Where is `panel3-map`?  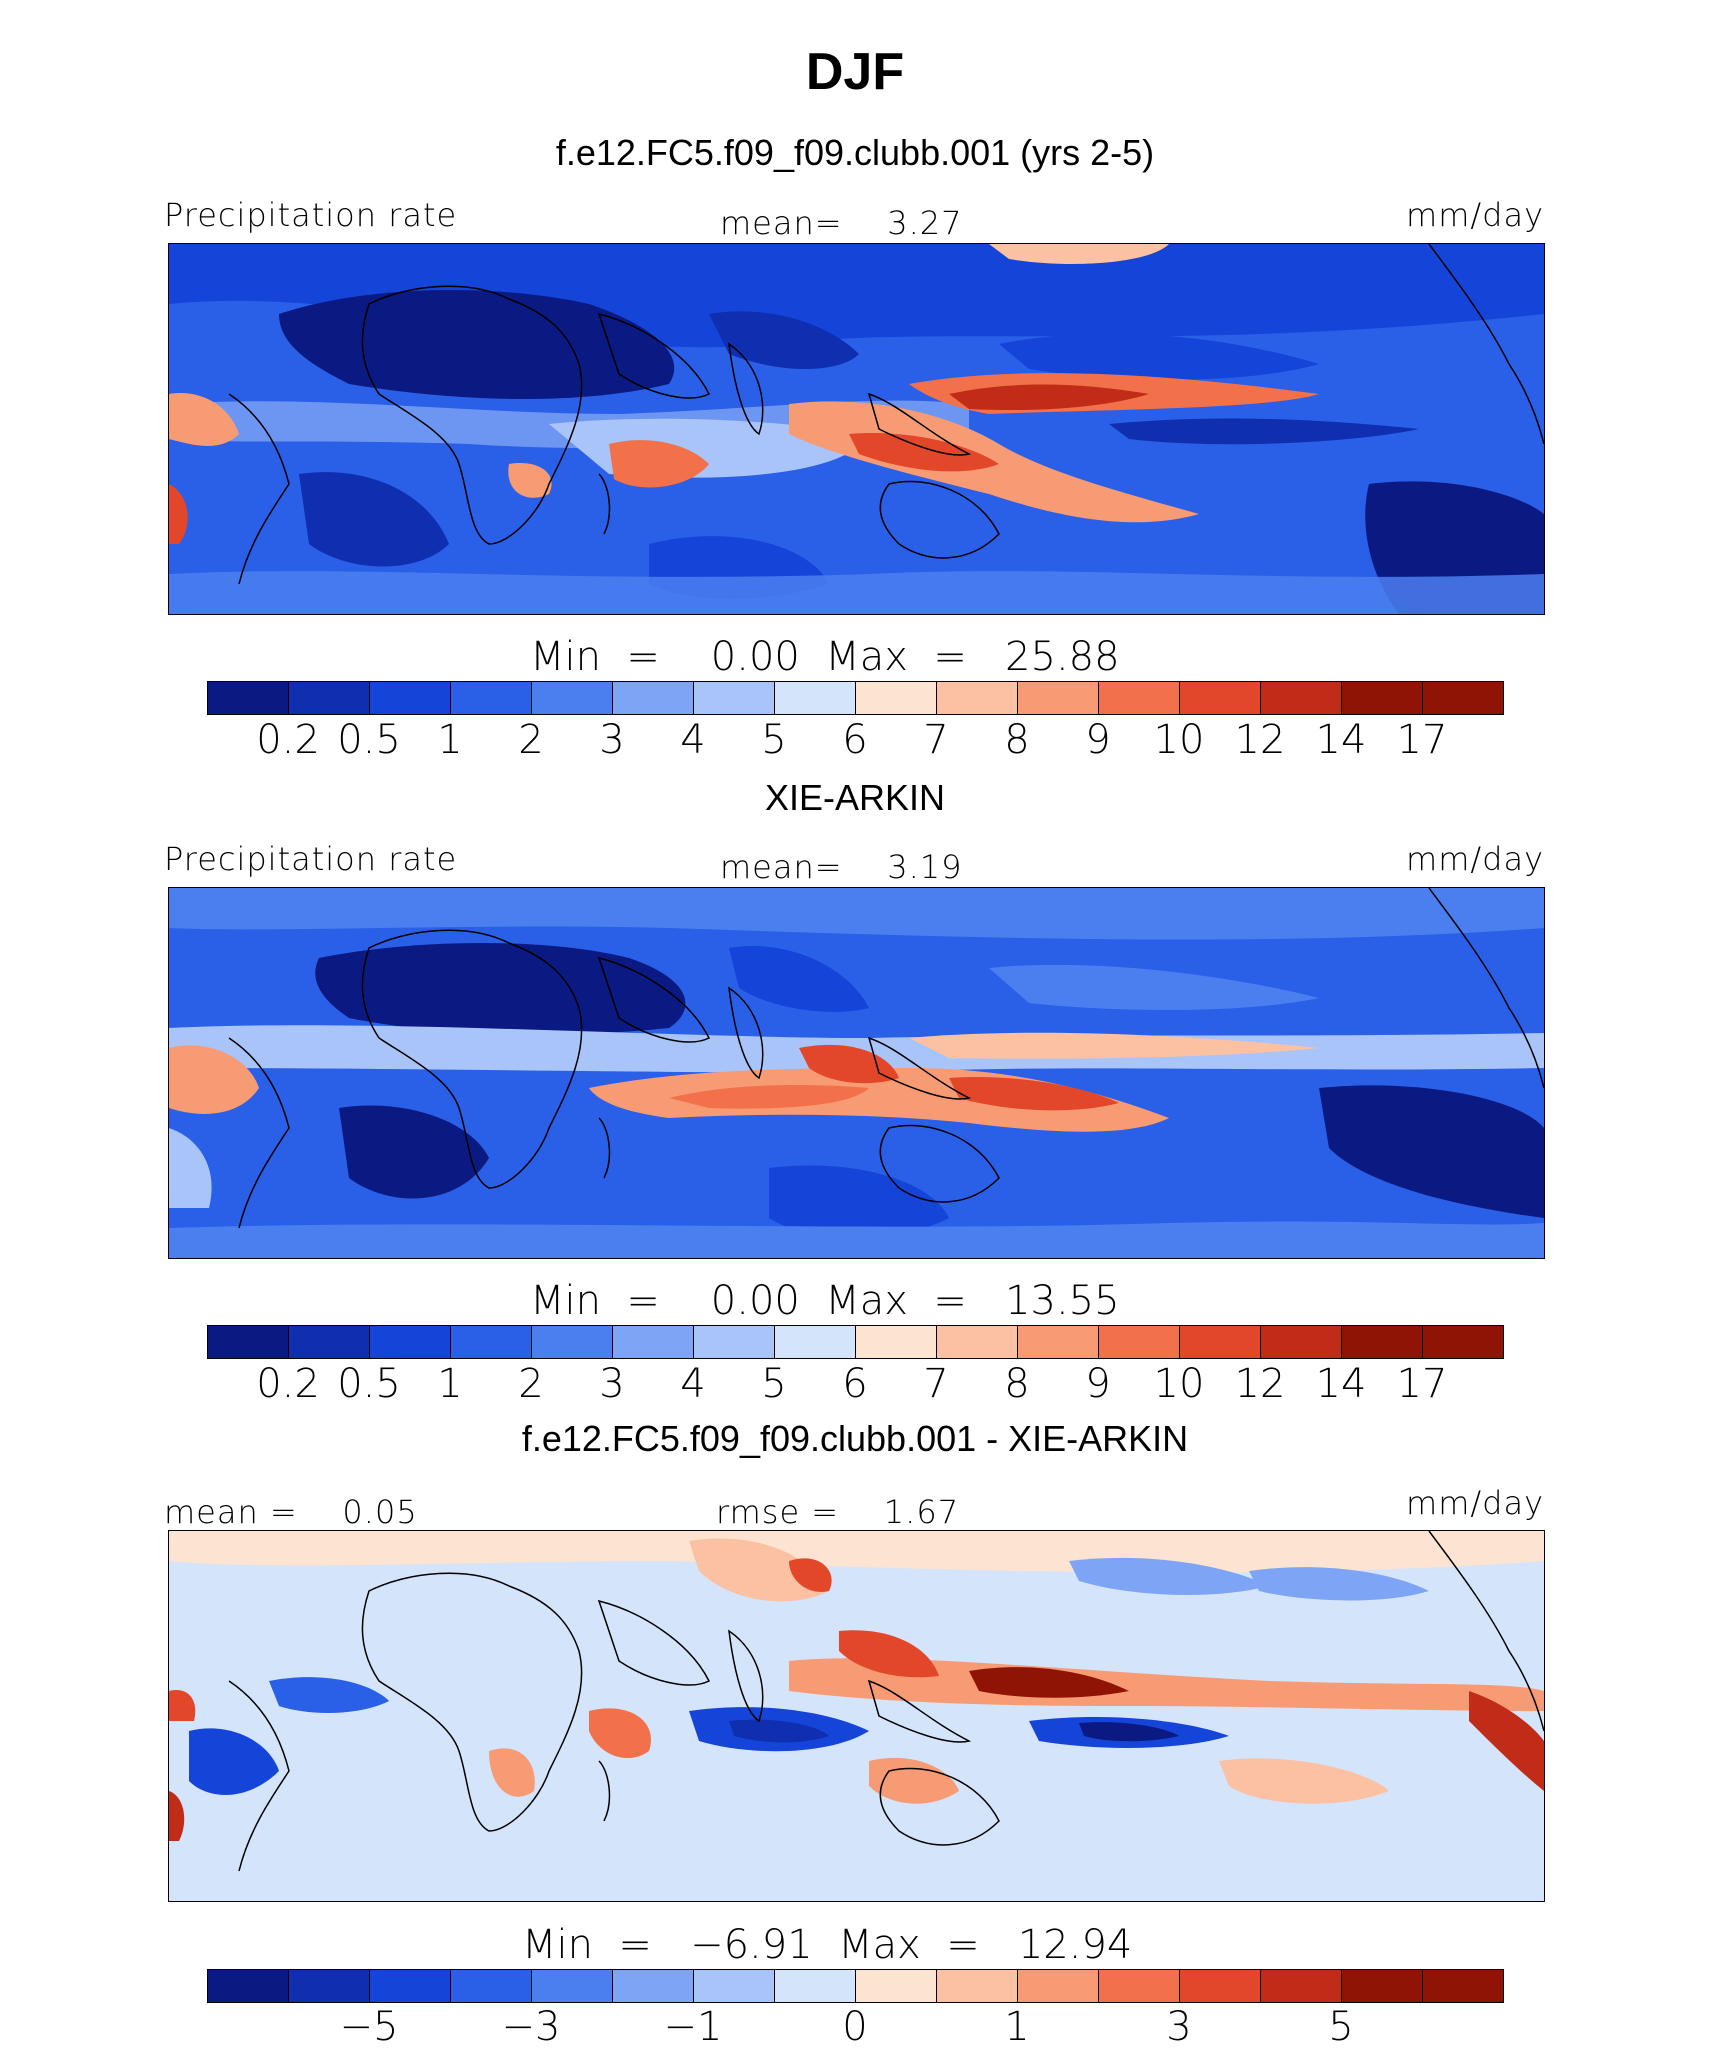
panel3-map is located at coordinates (856, 1716).